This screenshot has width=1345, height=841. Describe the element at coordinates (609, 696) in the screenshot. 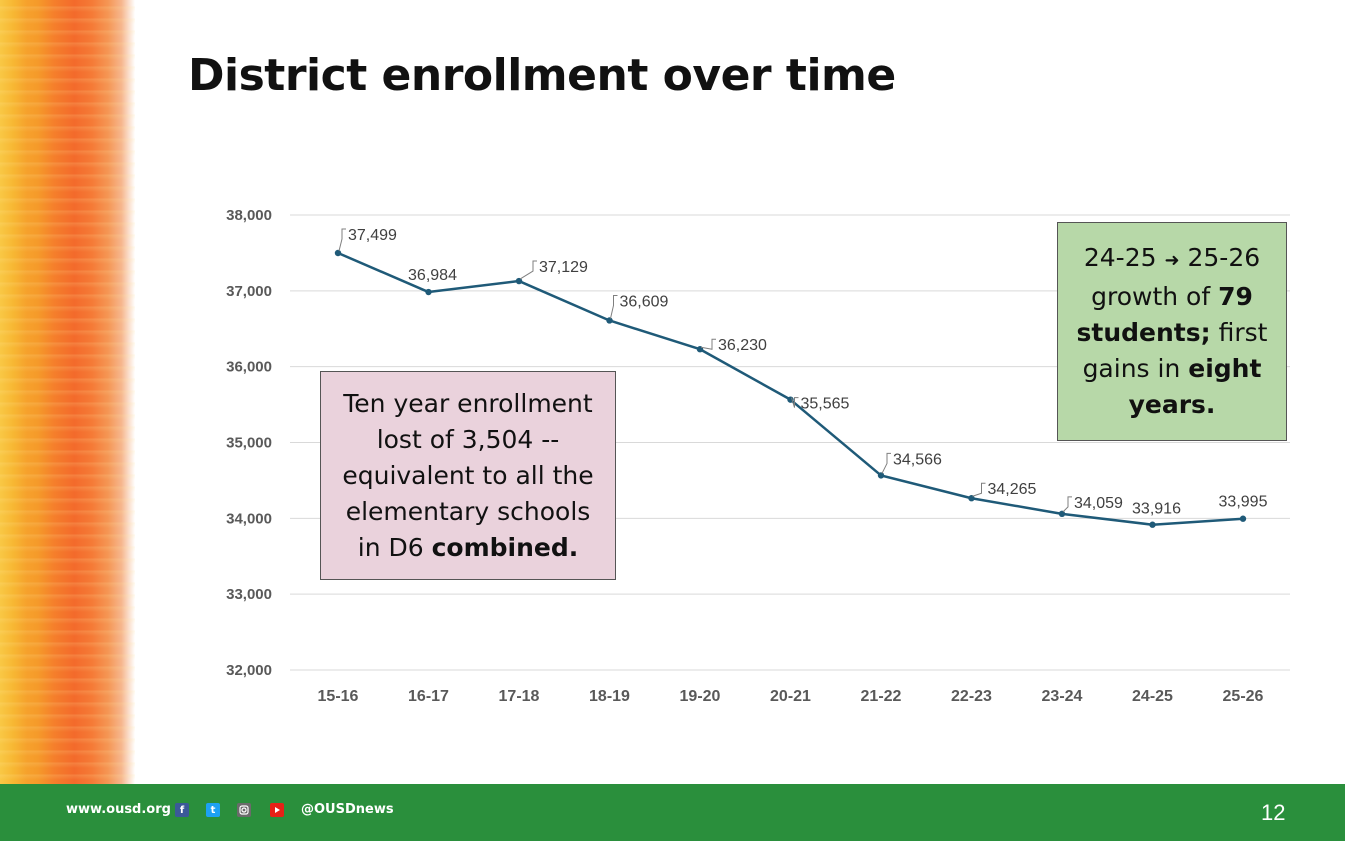

I see `x-tick-label: 18-19` at that location.